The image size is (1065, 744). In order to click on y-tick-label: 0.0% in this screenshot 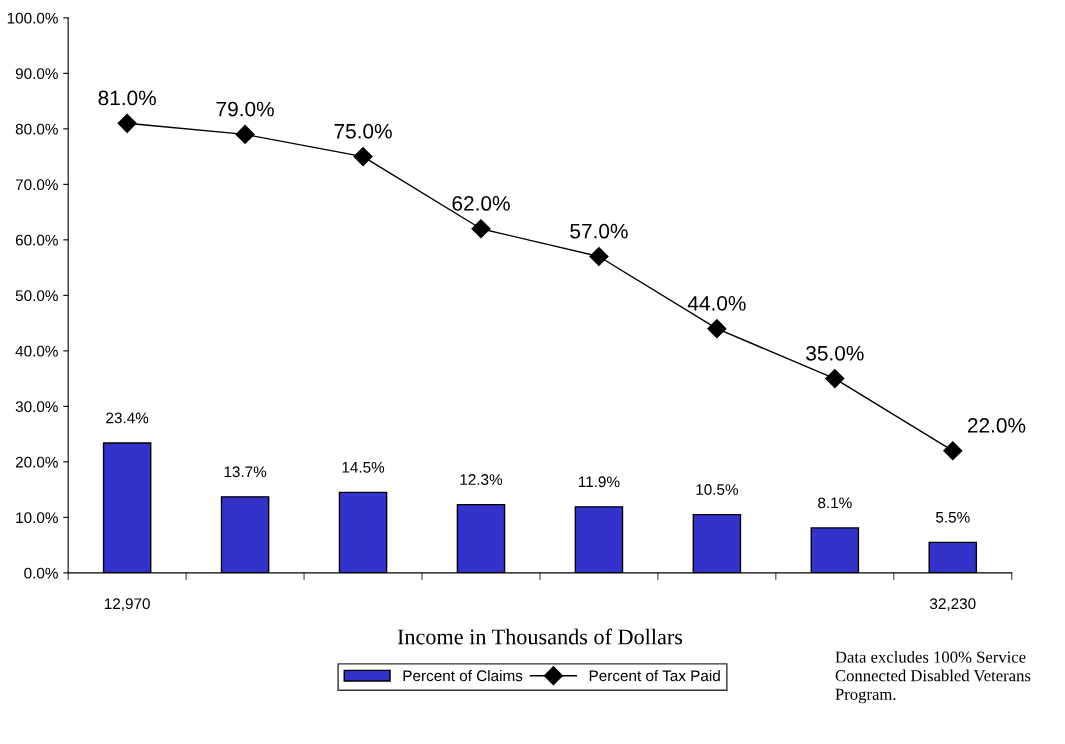, I will do `click(41, 573)`.